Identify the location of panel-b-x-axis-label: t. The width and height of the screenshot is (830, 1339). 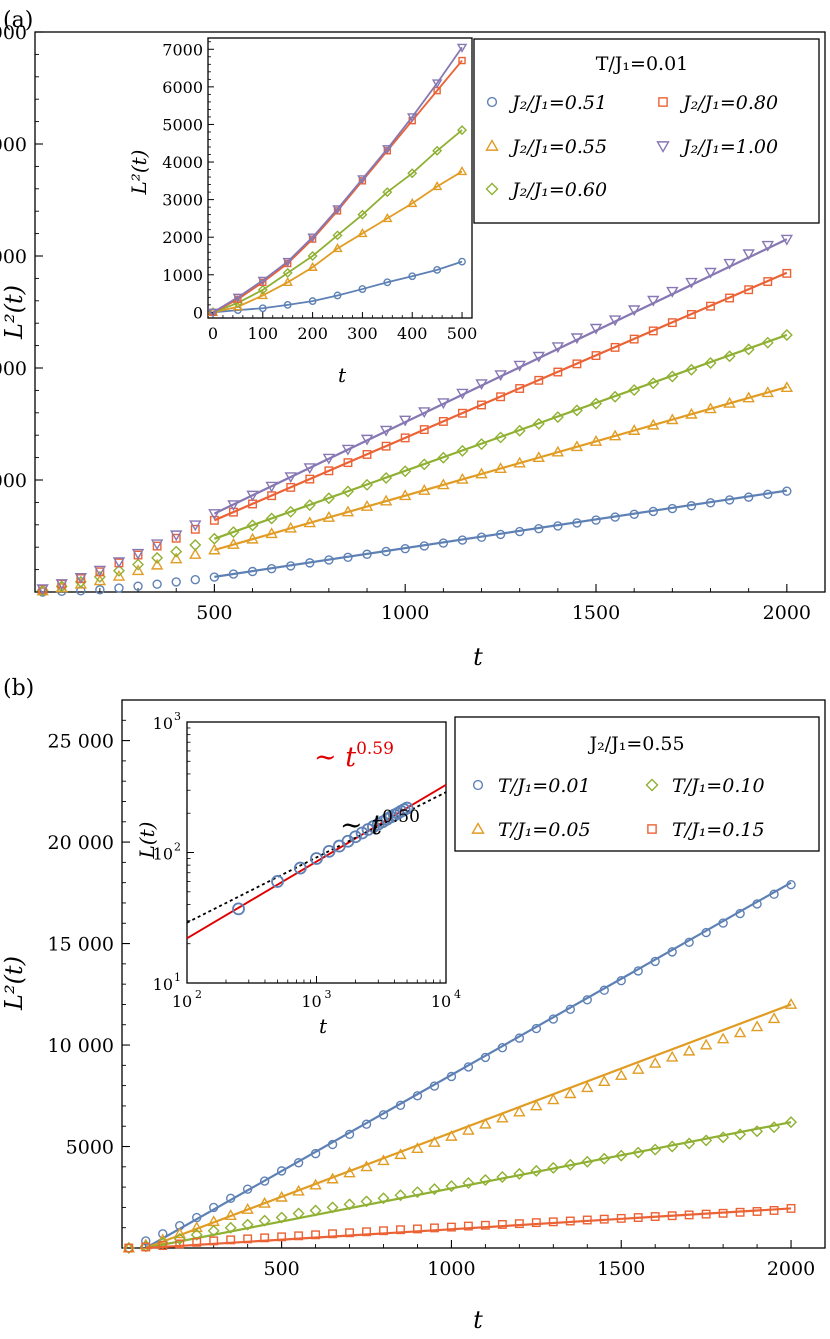
(478, 1320).